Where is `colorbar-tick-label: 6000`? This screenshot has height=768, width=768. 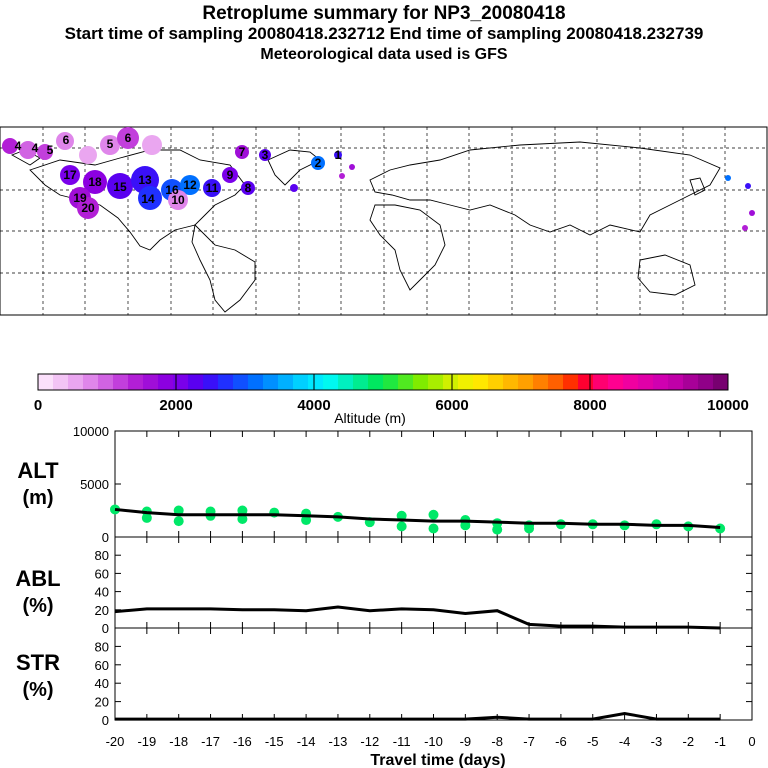
colorbar-tick-label: 6000 is located at coordinates (451, 405).